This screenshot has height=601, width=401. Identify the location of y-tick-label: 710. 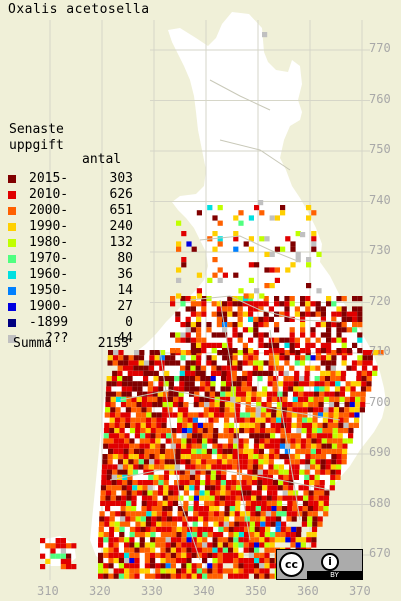
(380, 351).